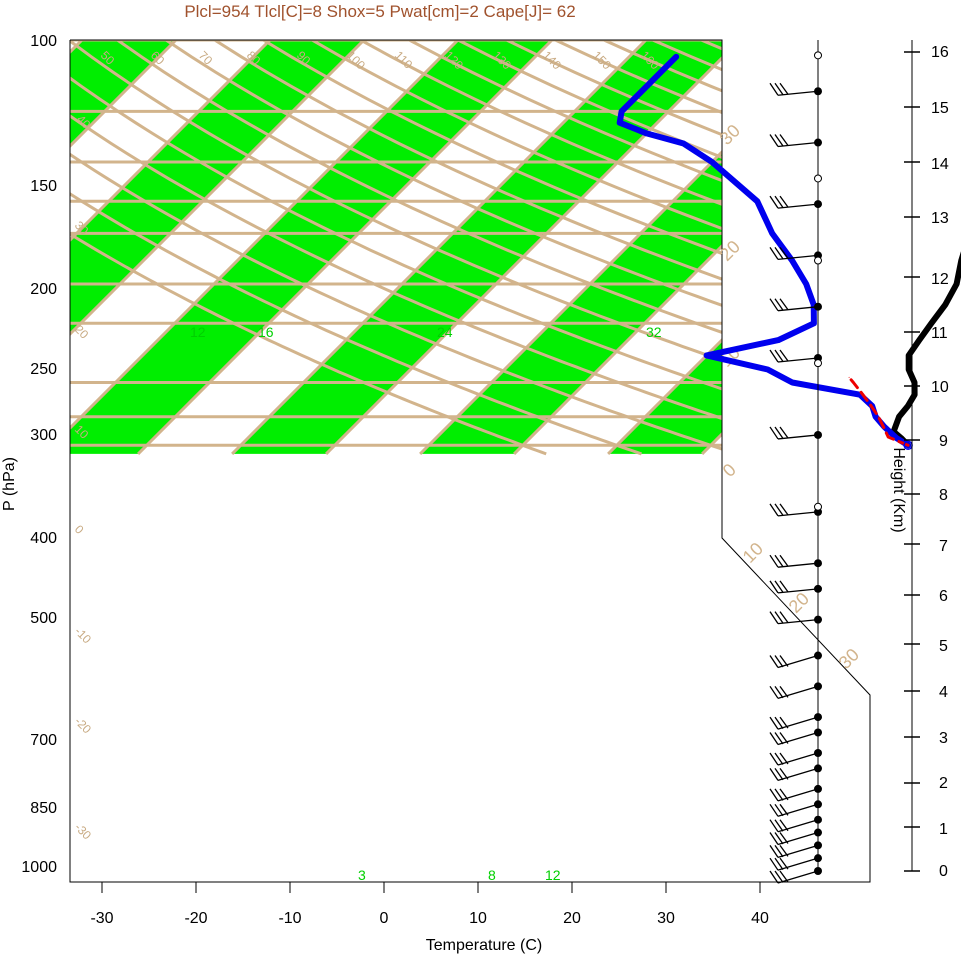 This screenshot has height=957, width=961. Describe the element at coordinates (940, 279) in the screenshot. I see `height-tick-label: 12` at that location.